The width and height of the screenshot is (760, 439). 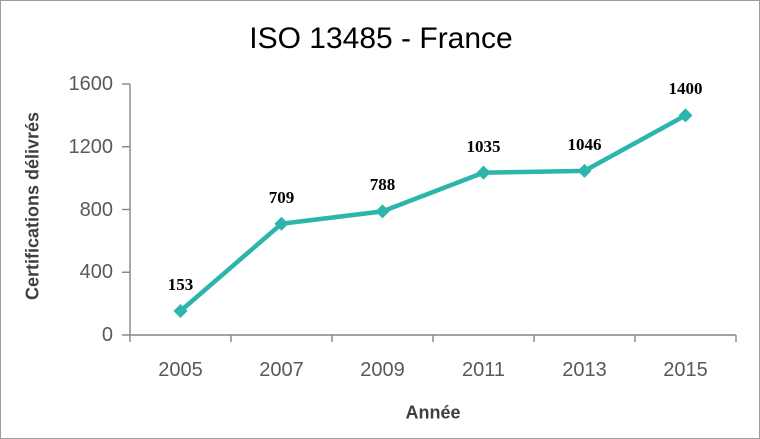 I want to click on x-tick-label: 2013, so click(x=584, y=370).